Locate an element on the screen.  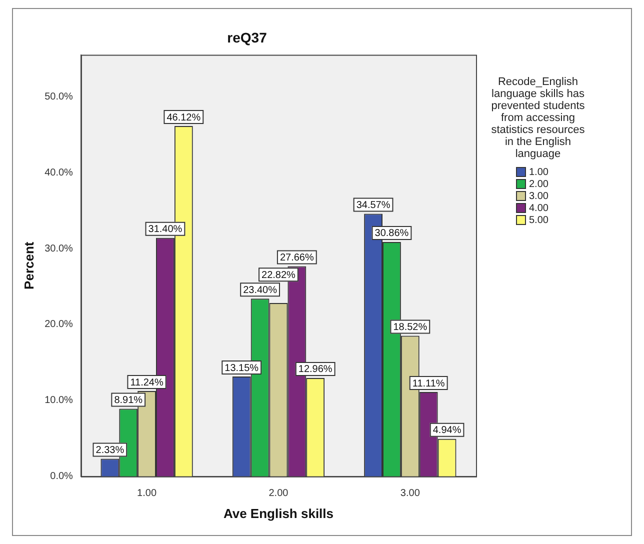
y-tick-label: 50.0% is located at coordinates (59, 96).